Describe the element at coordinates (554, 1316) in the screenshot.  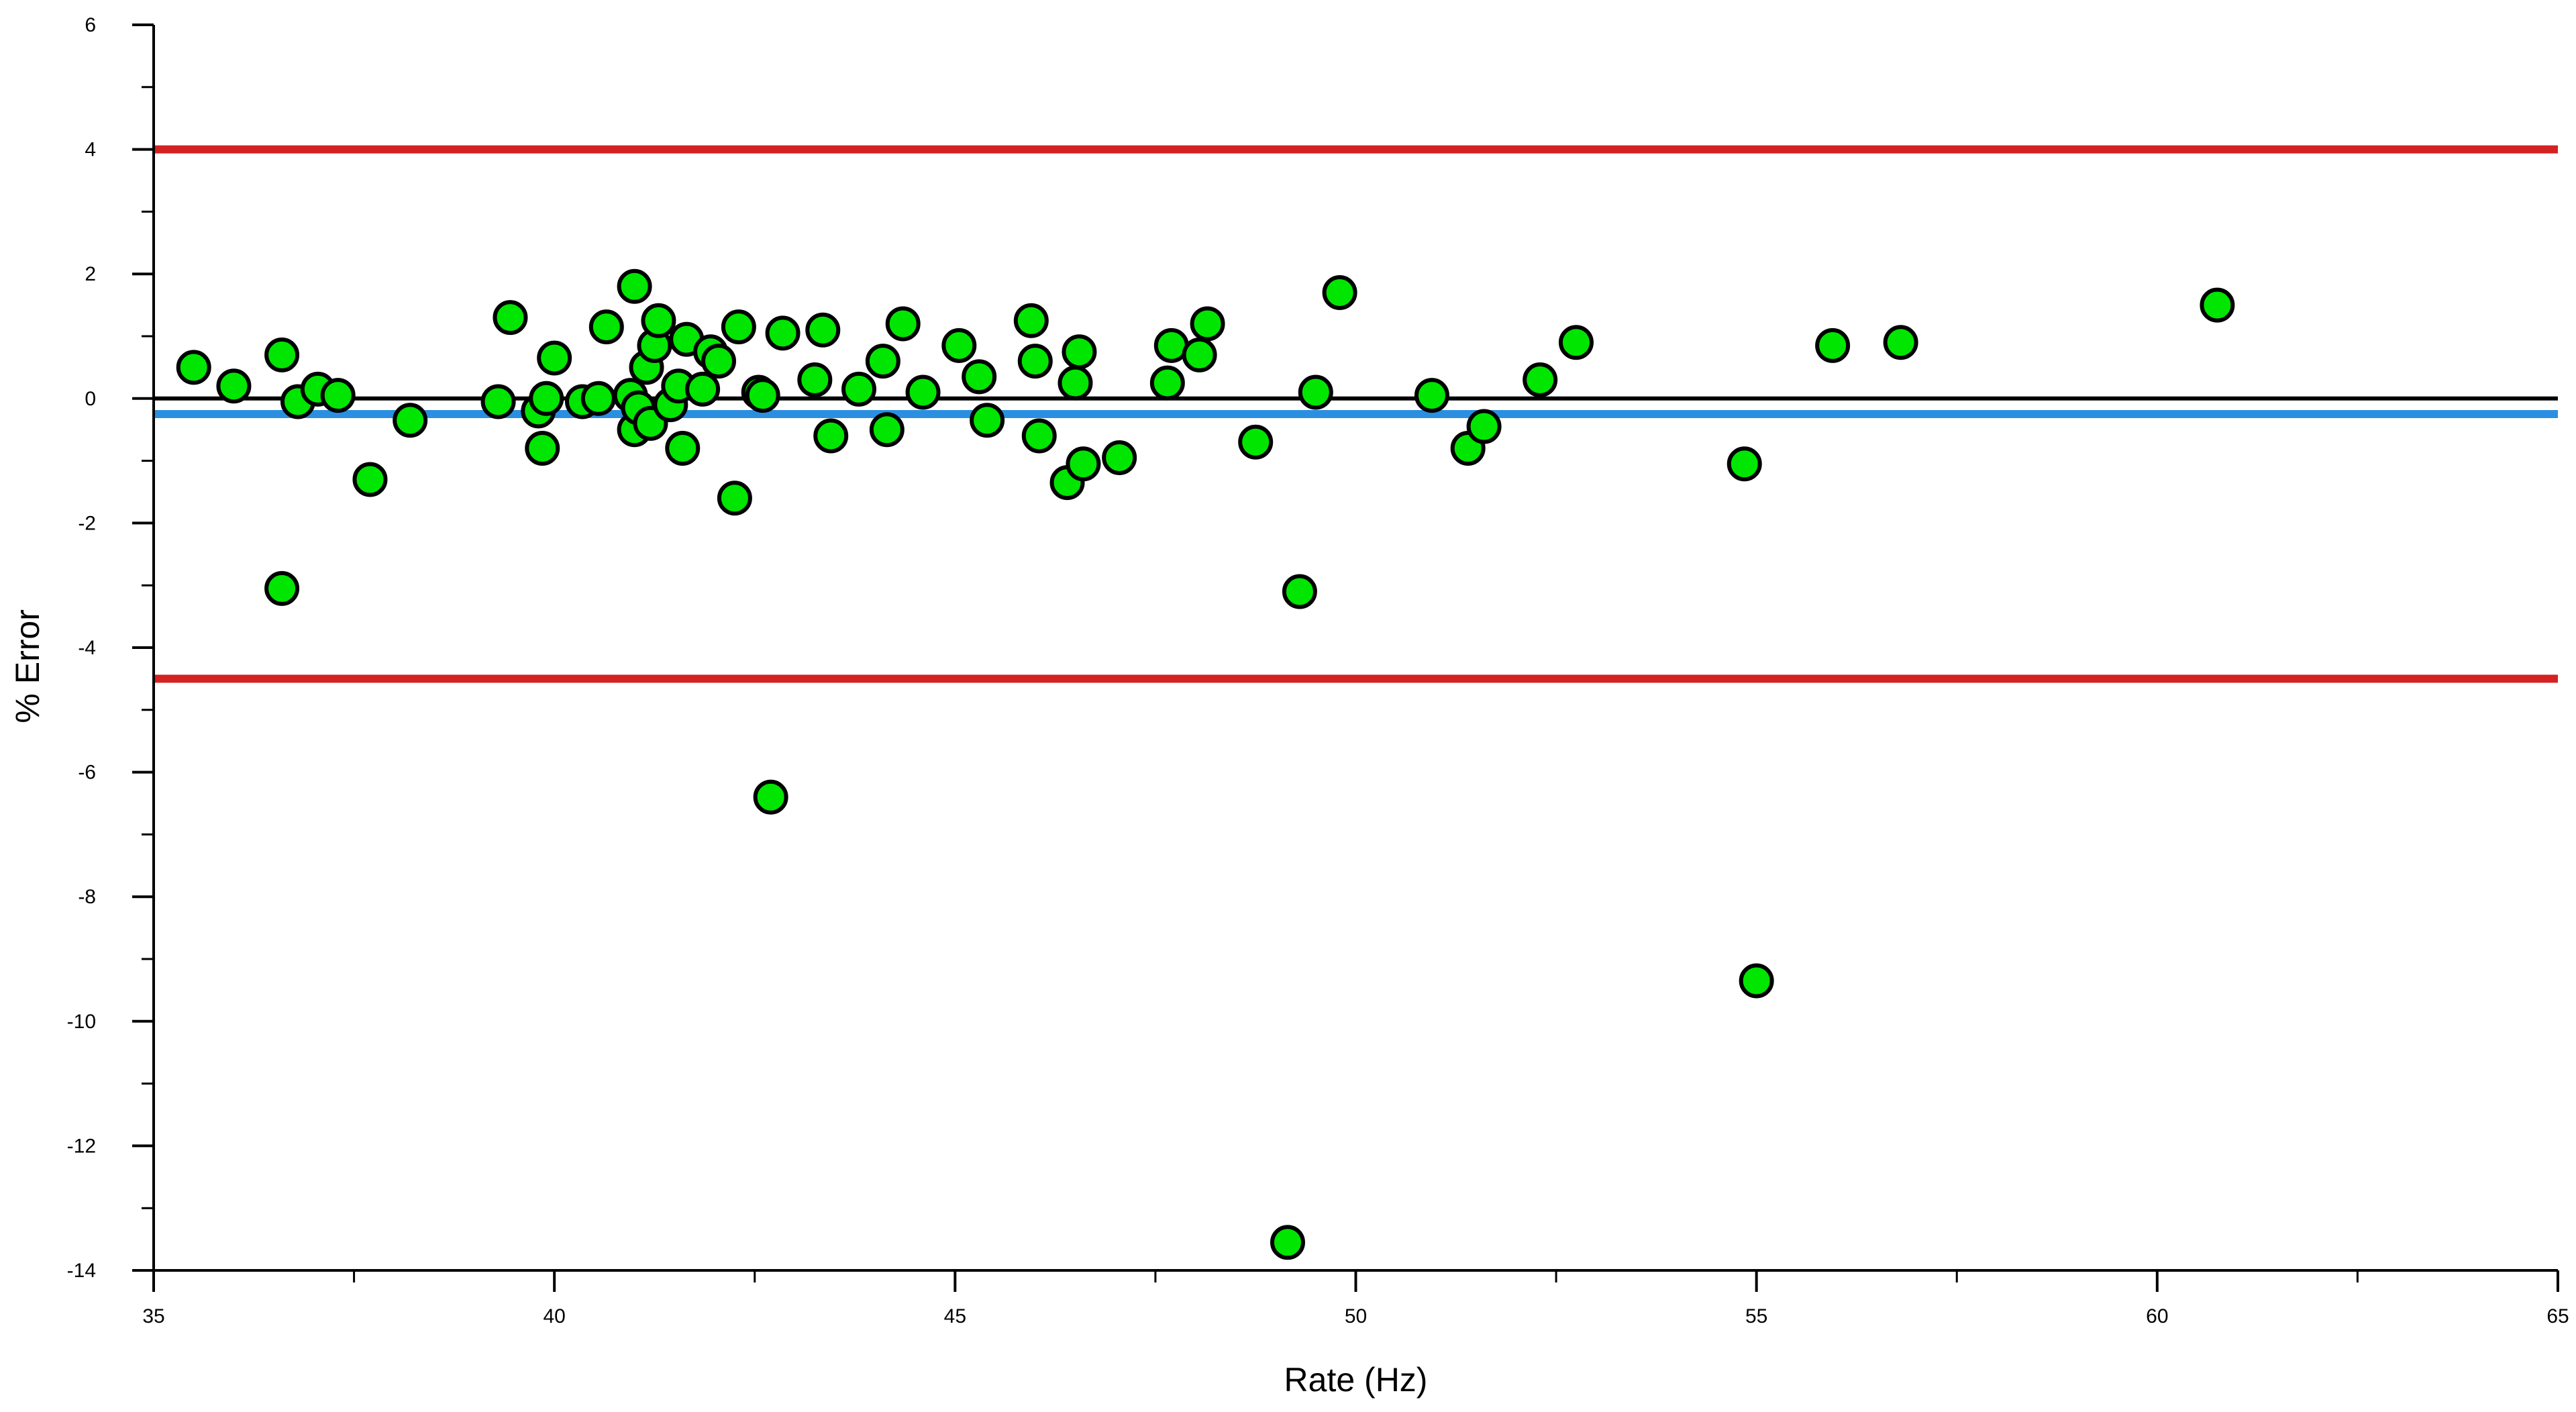
I see `x-tick-label: 40` at that location.